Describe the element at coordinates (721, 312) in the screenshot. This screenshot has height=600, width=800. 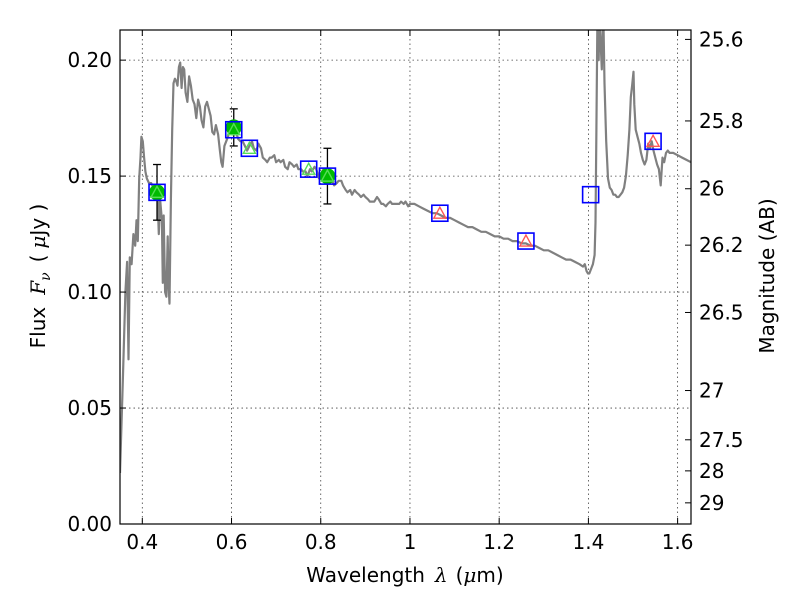
I see `y2-tick-label: 26.5` at that location.